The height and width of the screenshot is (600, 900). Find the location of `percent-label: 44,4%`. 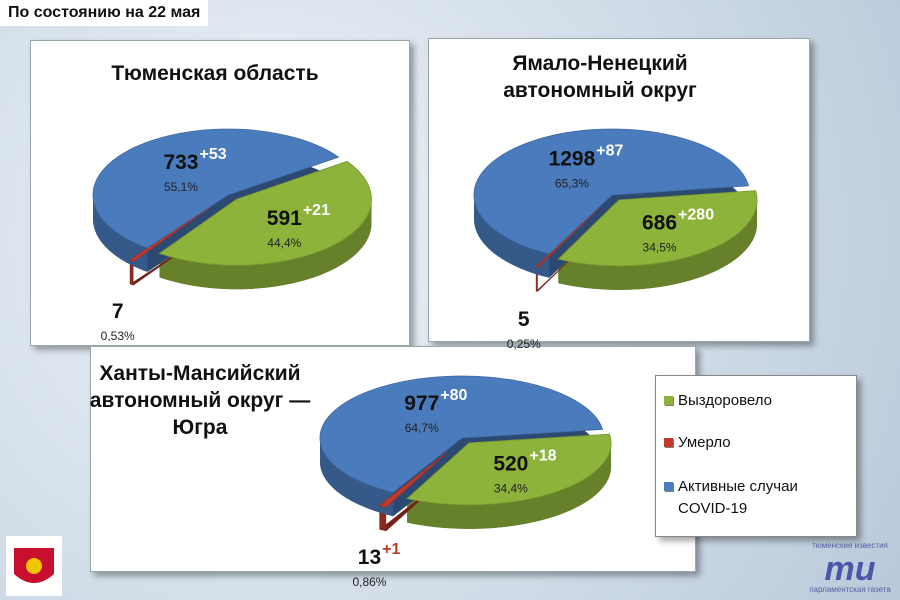

percent-label: 44,4% is located at coordinates (284, 243).